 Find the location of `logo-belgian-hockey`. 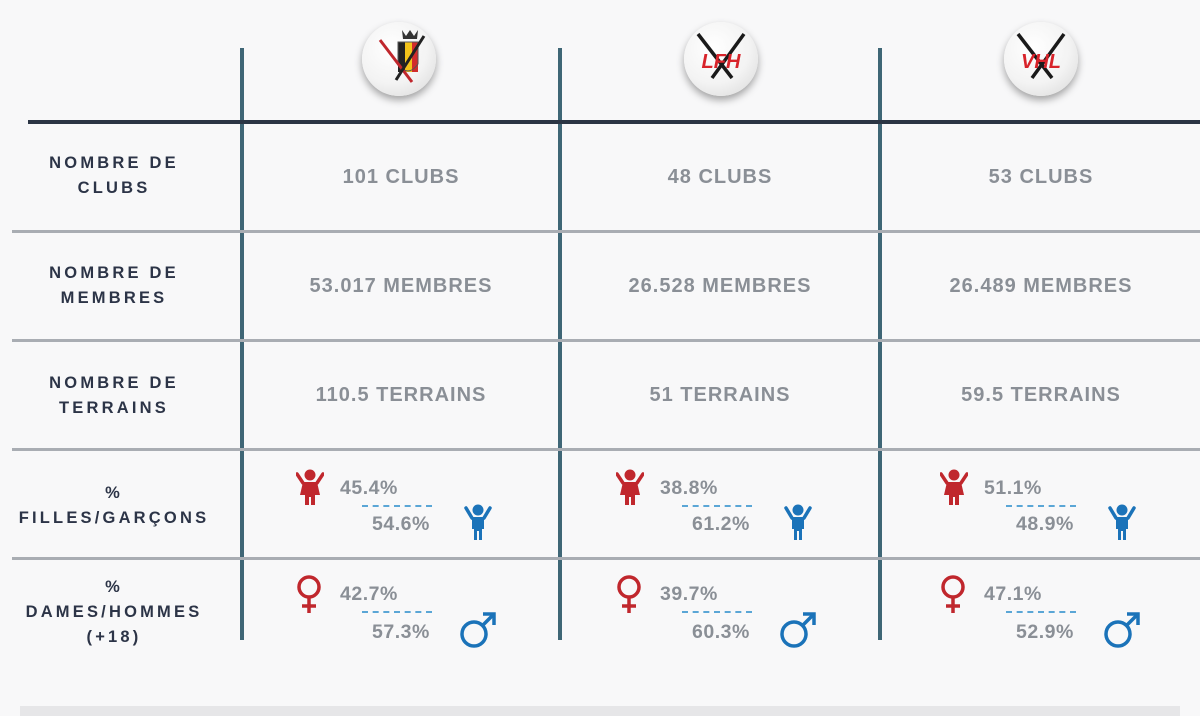

logo-belgian-hockey is located at coordinates (399, 59).